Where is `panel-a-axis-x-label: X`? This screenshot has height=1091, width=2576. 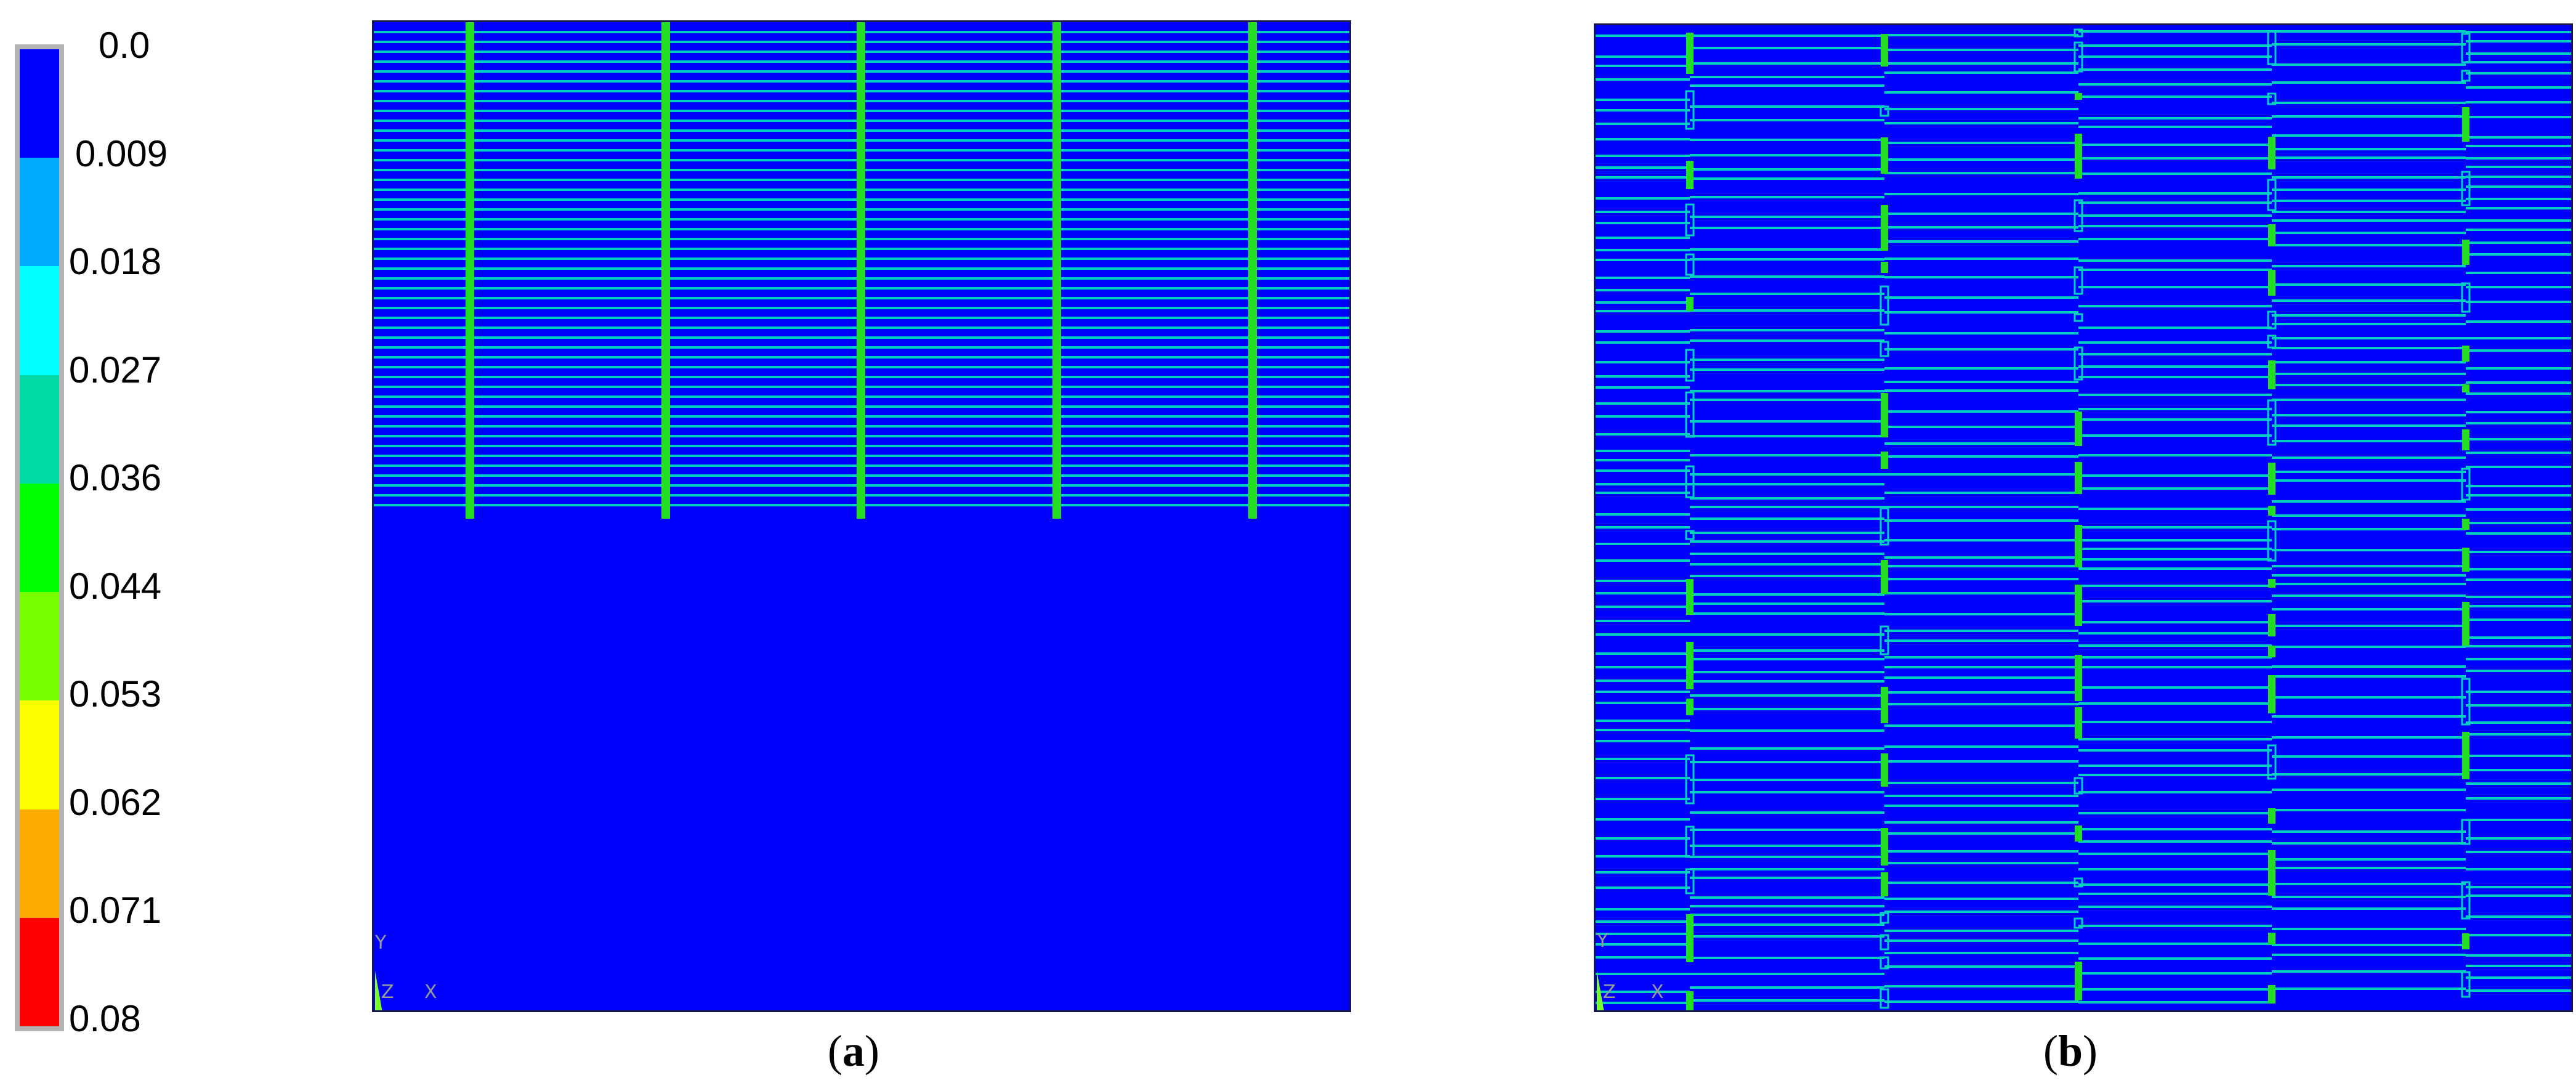 panel-a-axis-x-label: X is located at coordinates (430, 992).